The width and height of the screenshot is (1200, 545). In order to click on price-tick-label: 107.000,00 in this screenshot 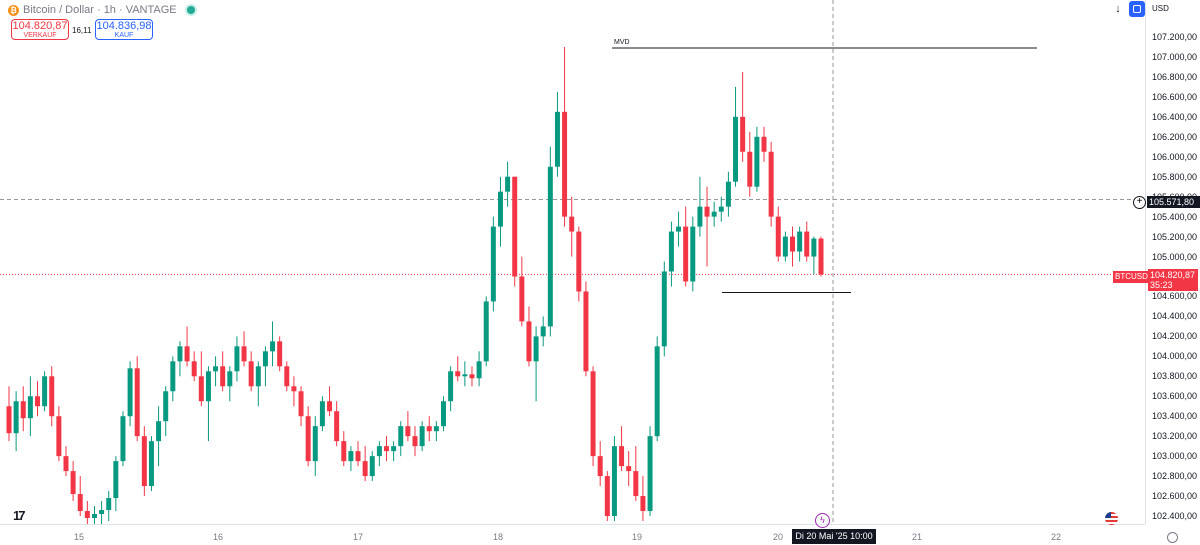, I will do `click(1175, 56)`.